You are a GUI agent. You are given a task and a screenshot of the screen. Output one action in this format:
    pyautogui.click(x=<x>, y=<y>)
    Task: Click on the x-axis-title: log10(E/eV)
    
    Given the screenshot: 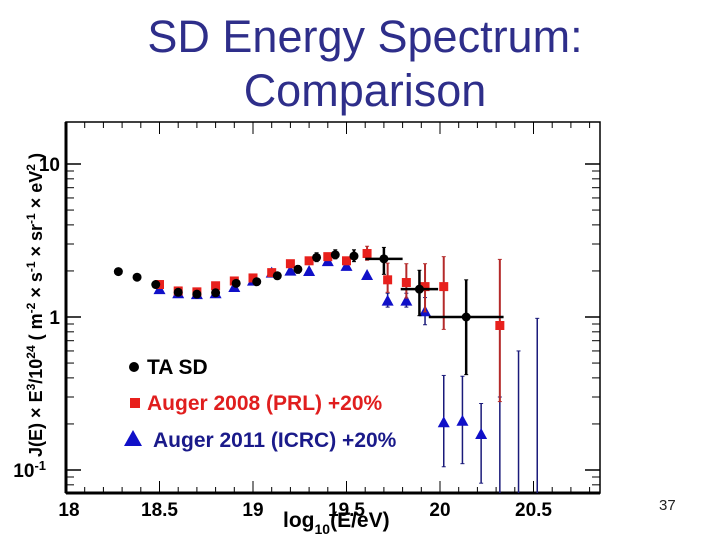 What is the action you would take?
    pyautogui.click(x=336, y=523)
    